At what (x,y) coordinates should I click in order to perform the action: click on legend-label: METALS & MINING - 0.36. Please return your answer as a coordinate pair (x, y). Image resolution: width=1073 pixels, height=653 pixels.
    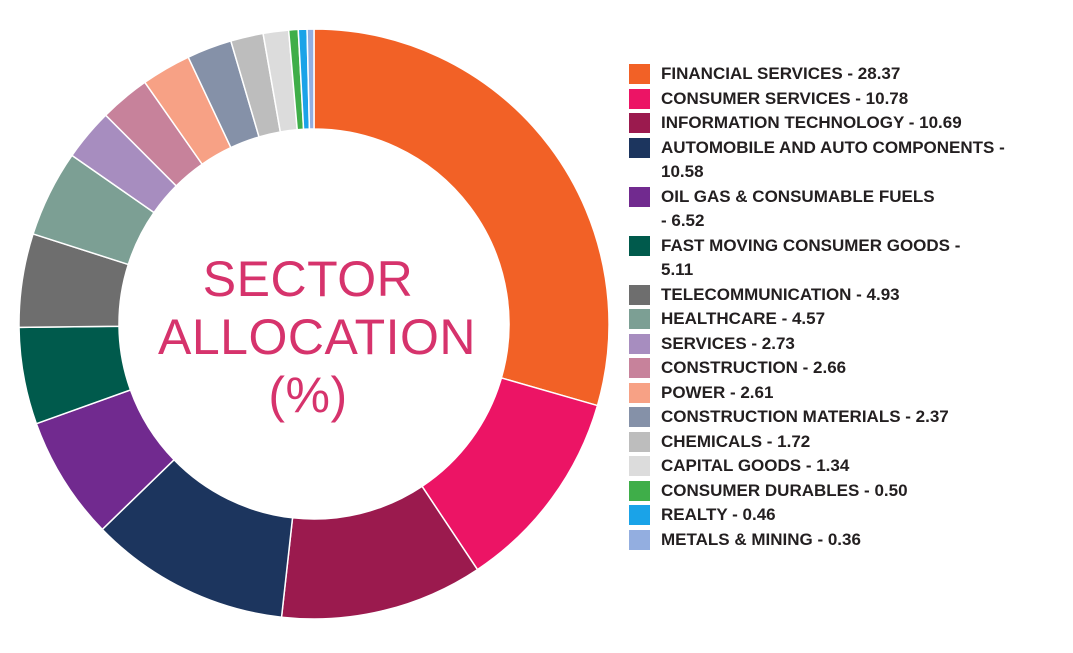
    Looking at the image, I should click on (761, 539).